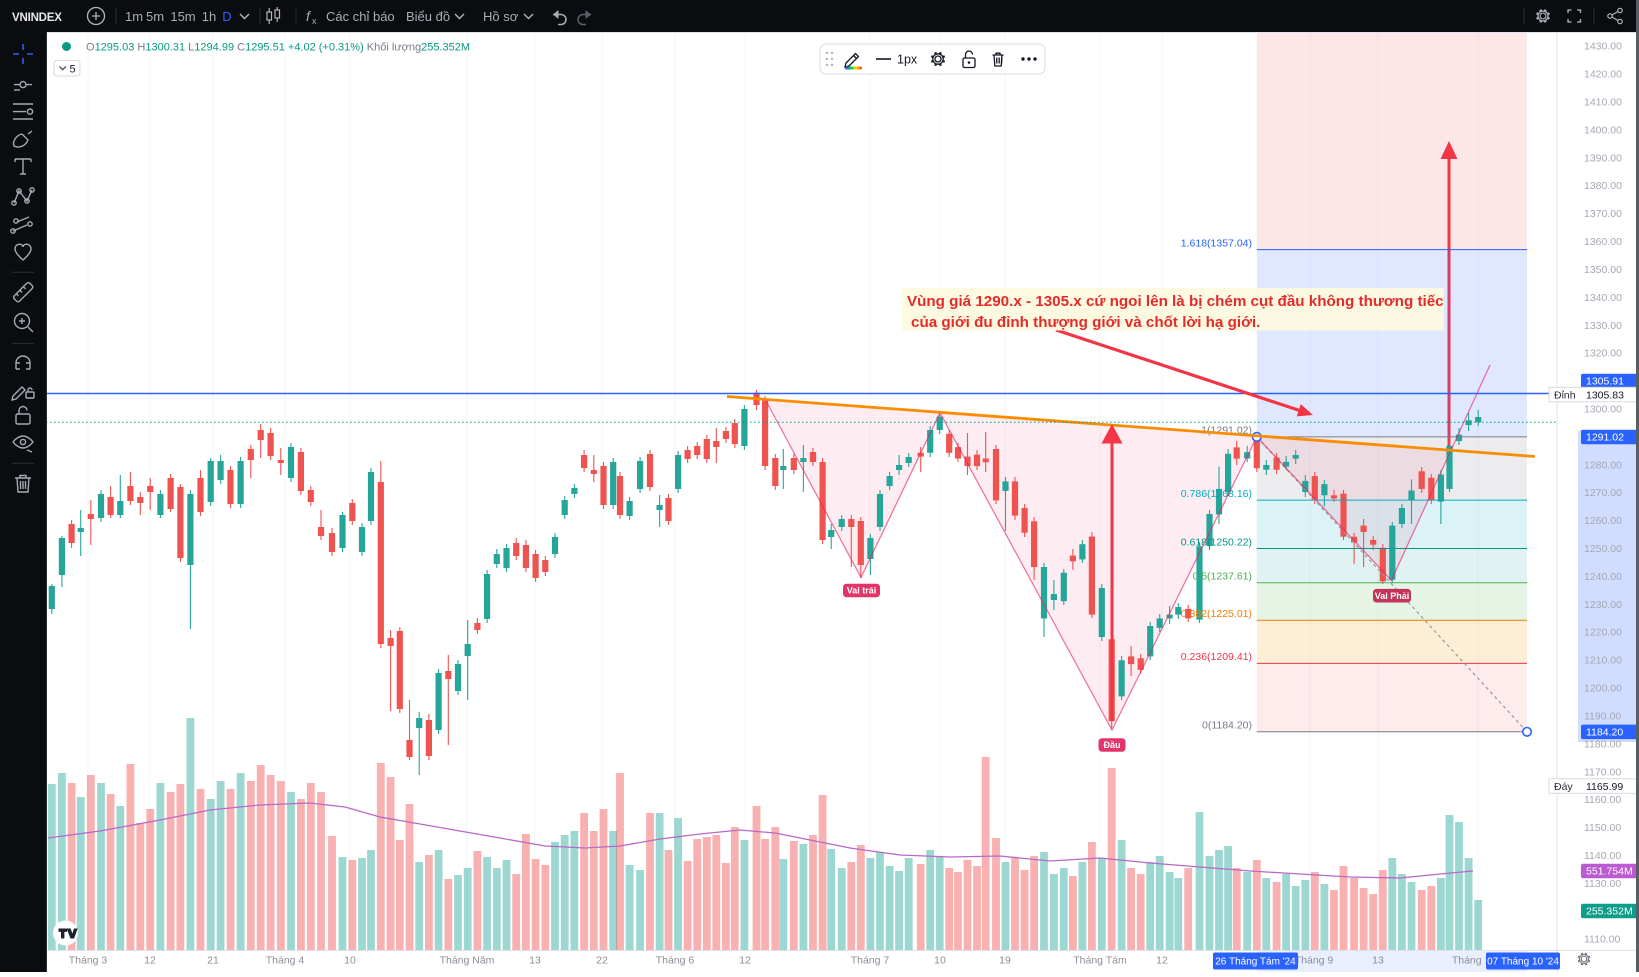 The width and height of the screenshot is (1639, 977). Describe the element at coordinates (1474, 961) in the screenshot. I see `svg-text: Tháng 10` at that location.